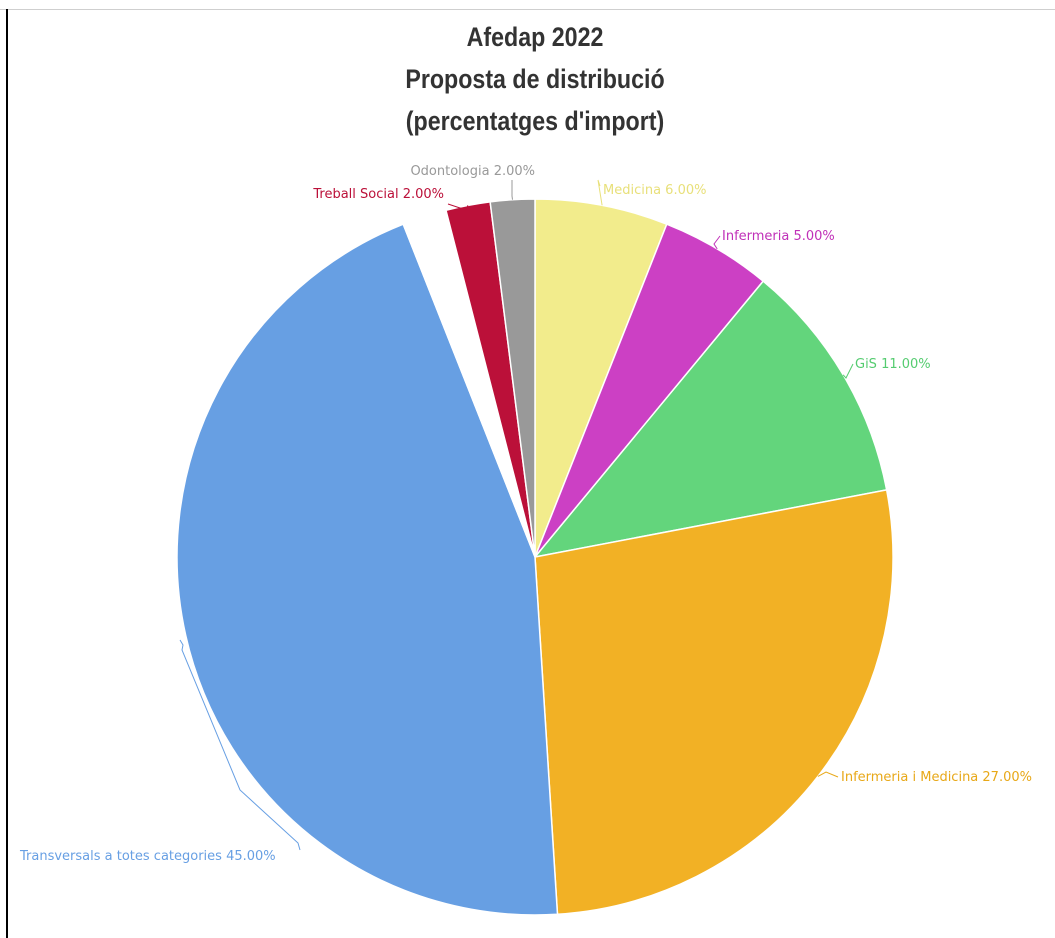  I want to click on chart-title-line-3: (percentatges d'import), so click(535, 121).